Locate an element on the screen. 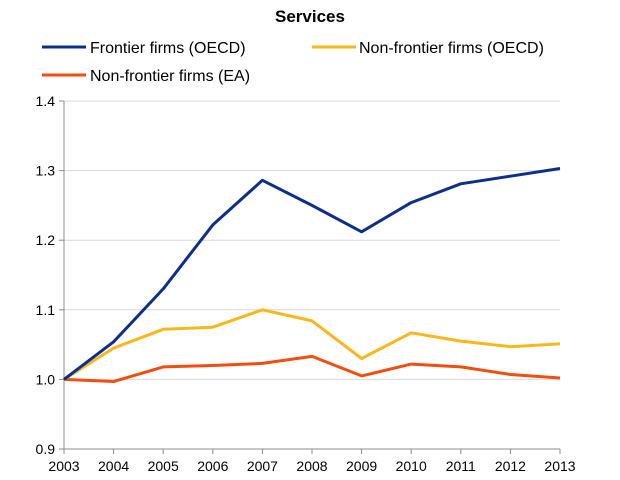 The image size is (620, 480). chart-title: Services is located at coordinates (310, 16).